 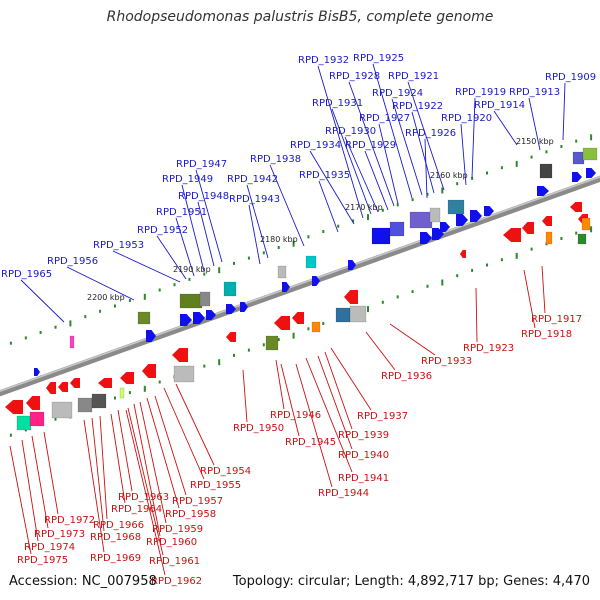 What do you see at coordinates (466, 118) in the screenshot?
I see `forward-gene-label: RPD_1920` at bounding box center [466, 118].